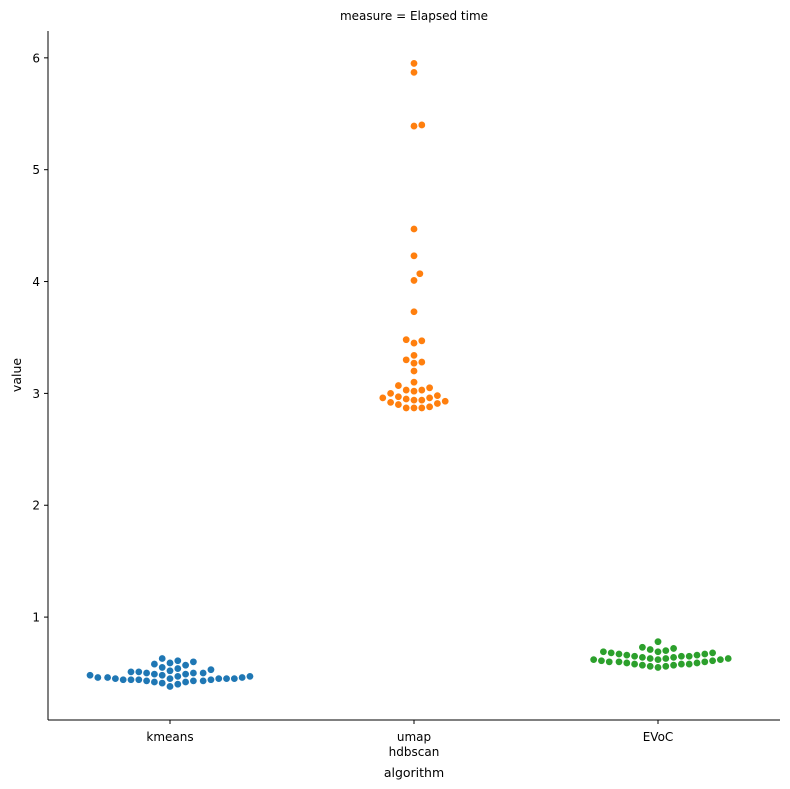 This screenshot has width=790, height=789. I want to click on y-tick-label: 1, so click(36, 618).